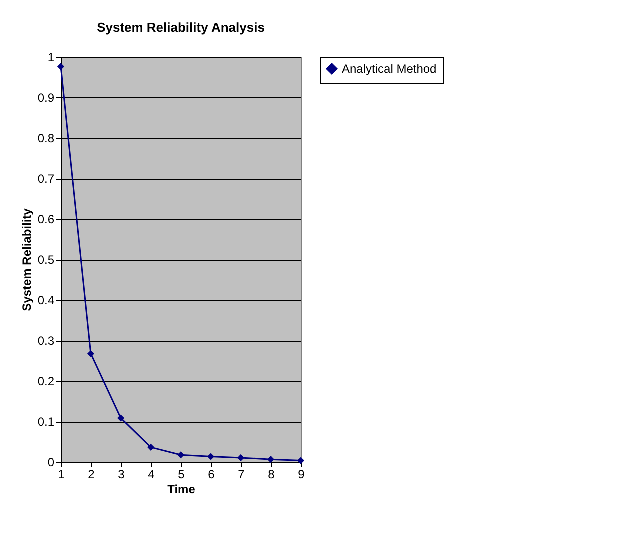  I want to click on x-axis-title: Time, so click(182, 489).